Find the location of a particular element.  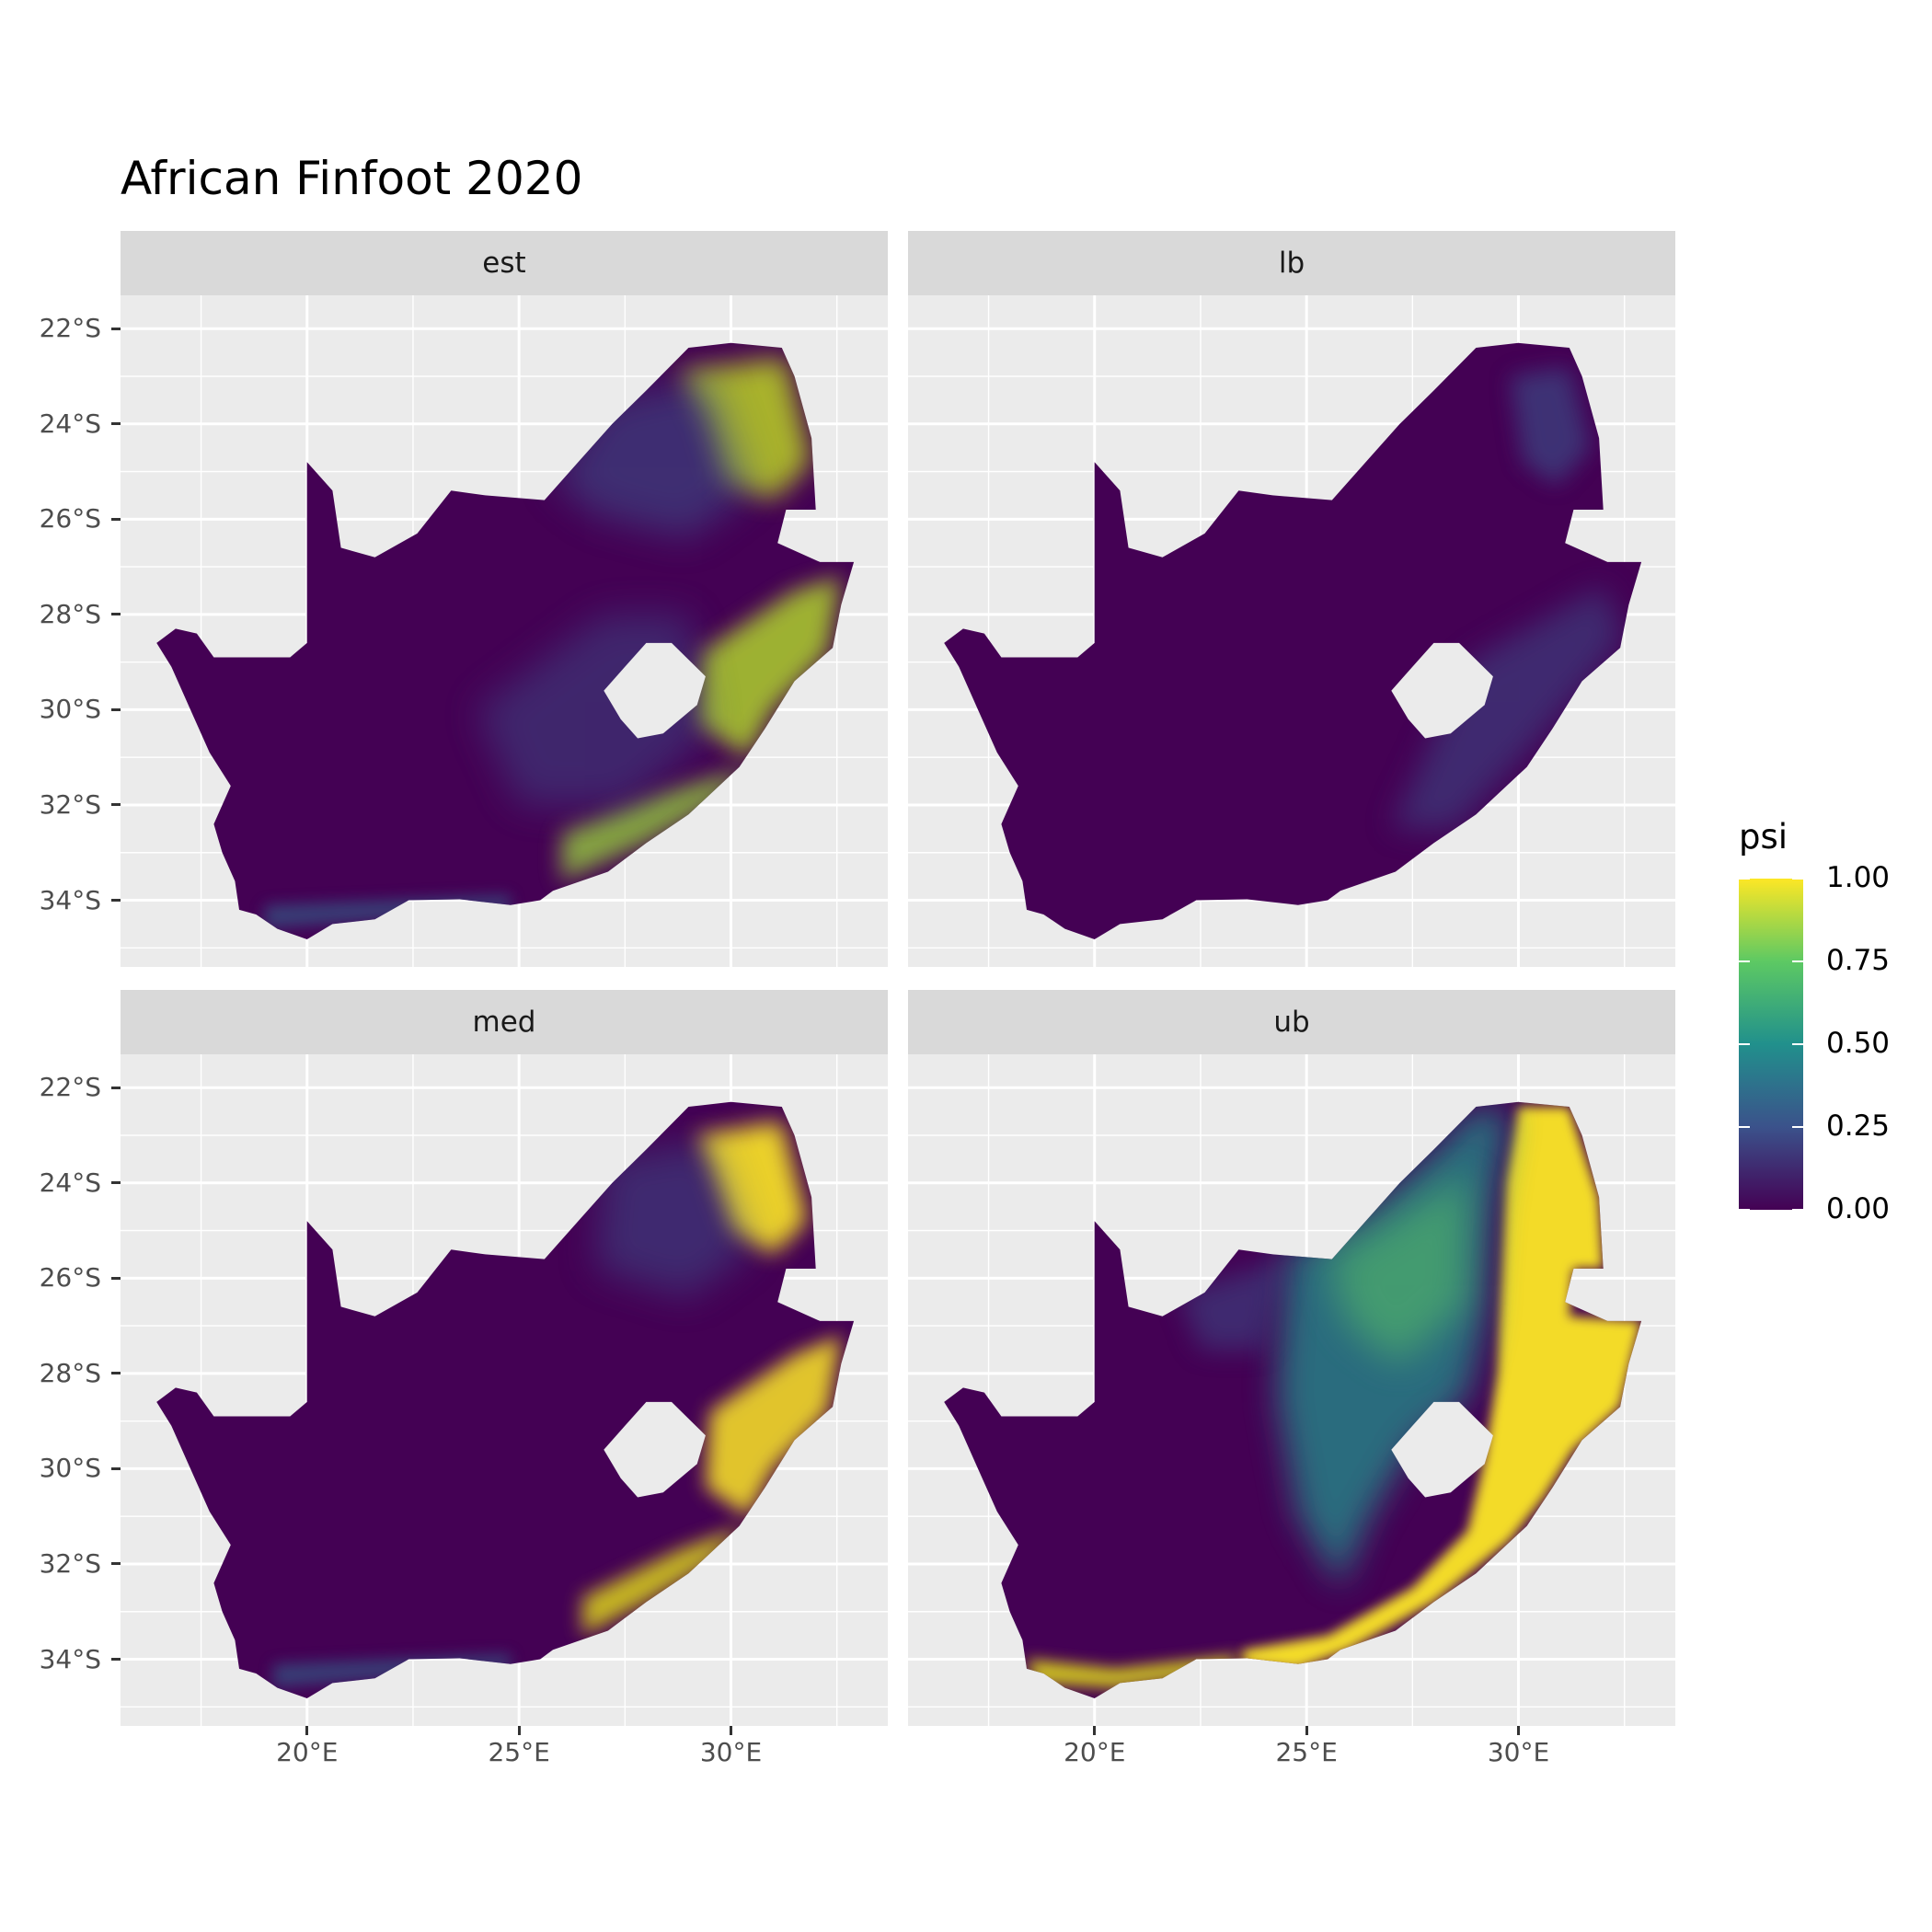

panel-plot-ub is located at coordinates (1291, 1390).